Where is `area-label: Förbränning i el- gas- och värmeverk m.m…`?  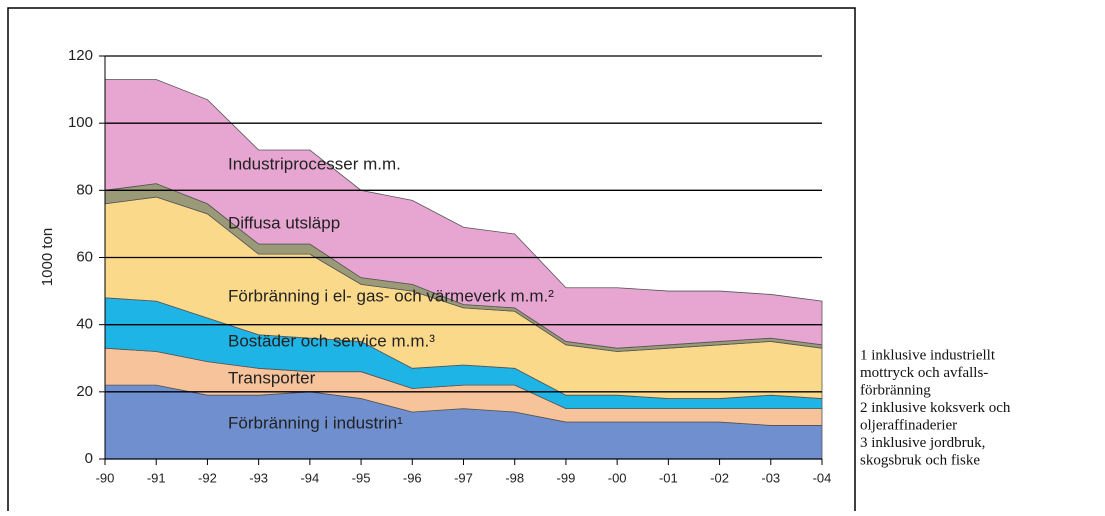
area-label: Förbränning i el- gas- och värmeverk m.m… is located at coordinates (391, 295).